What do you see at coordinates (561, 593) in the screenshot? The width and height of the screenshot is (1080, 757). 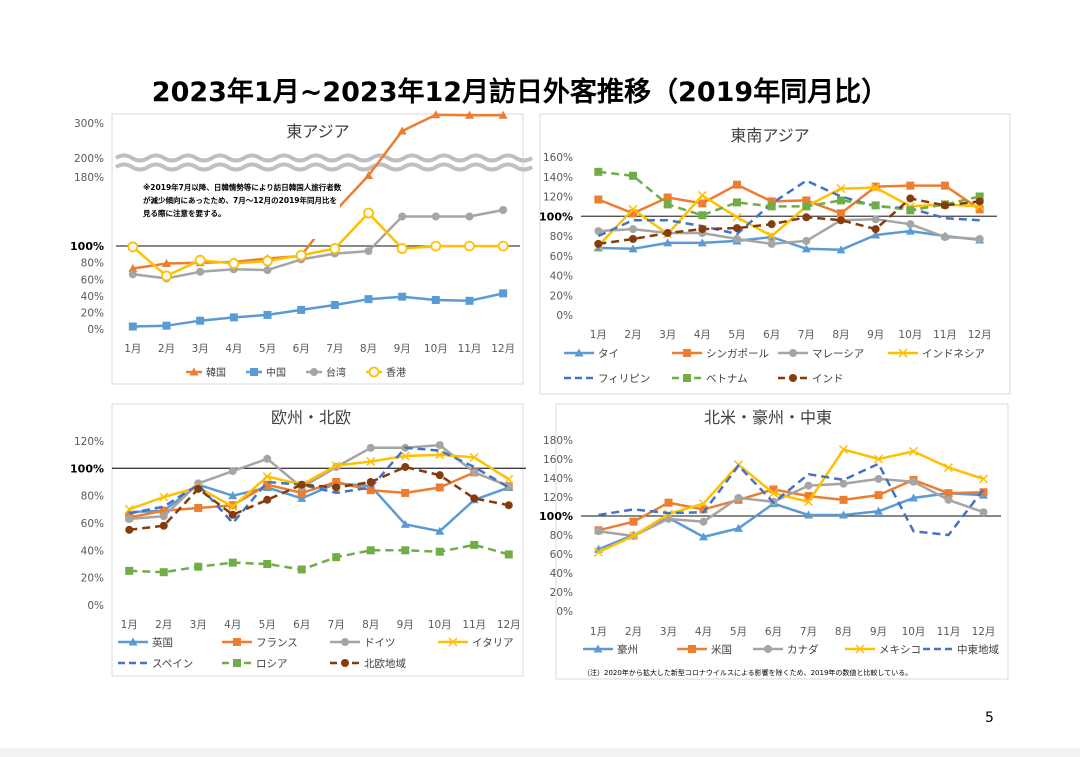 I see `y-tick-label-3-1: 20%` at bounding box center [561, 593].